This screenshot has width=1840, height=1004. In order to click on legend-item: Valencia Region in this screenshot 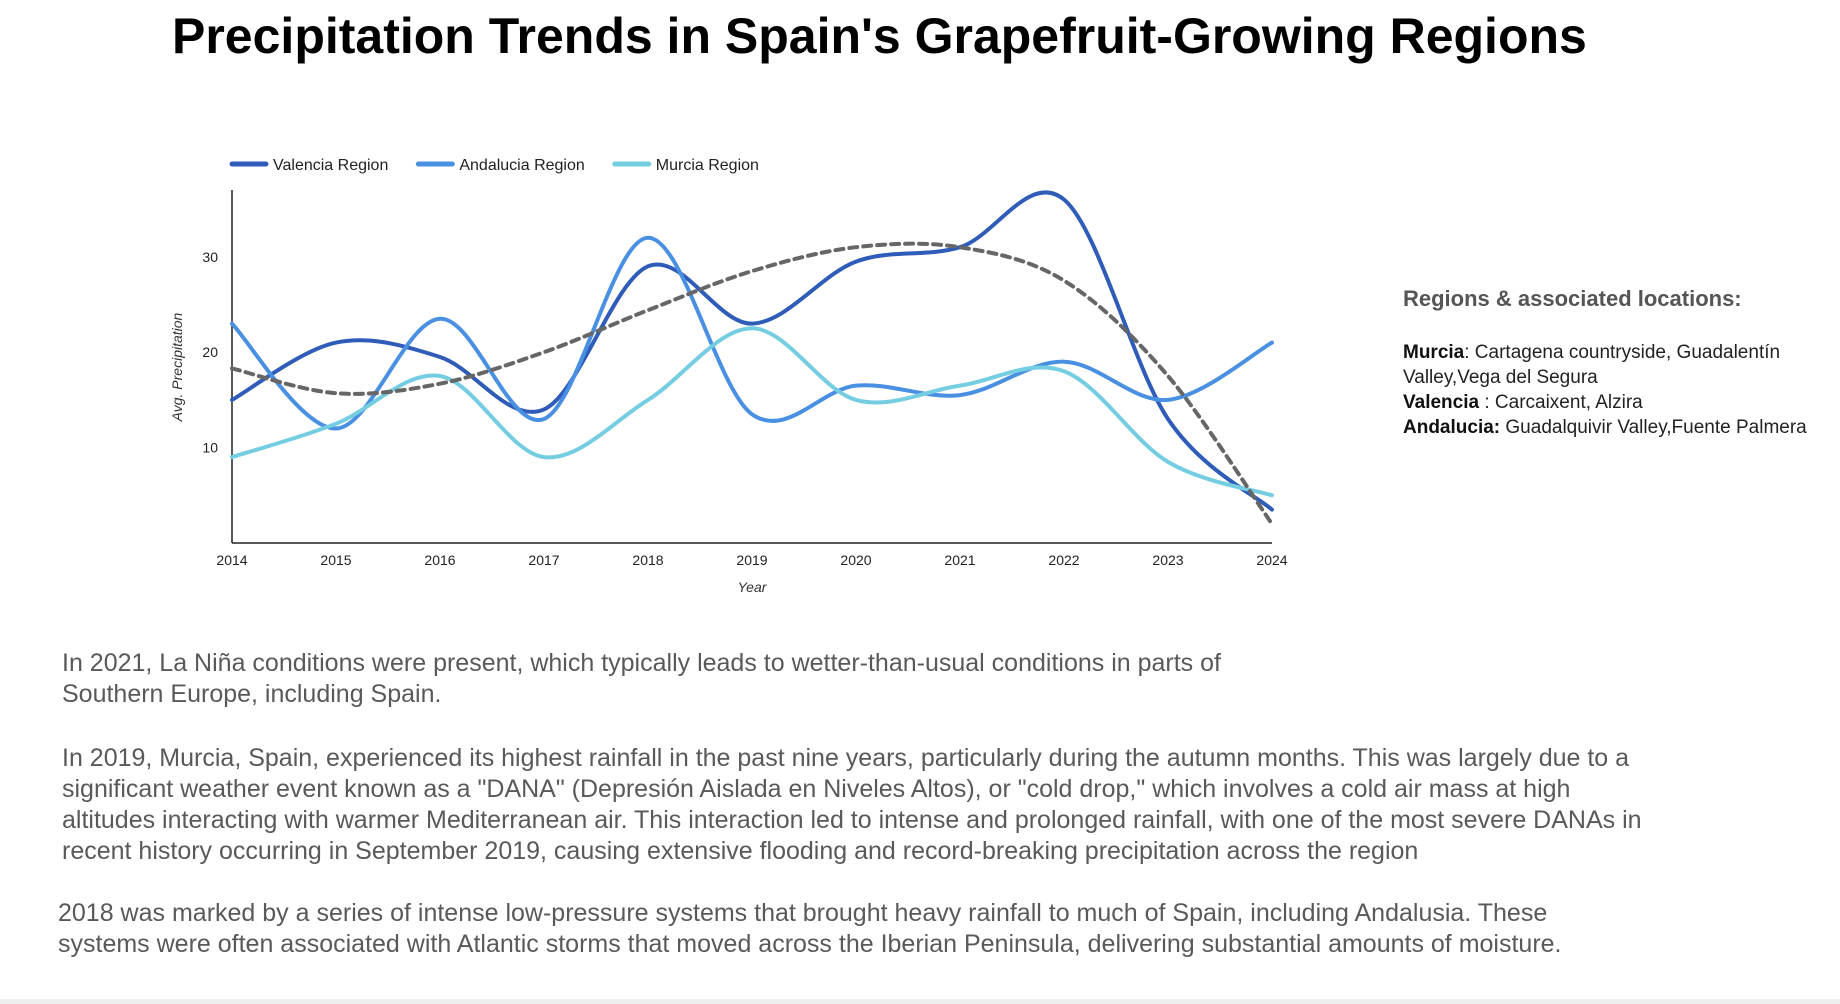, I will do `click(308, 165)`.